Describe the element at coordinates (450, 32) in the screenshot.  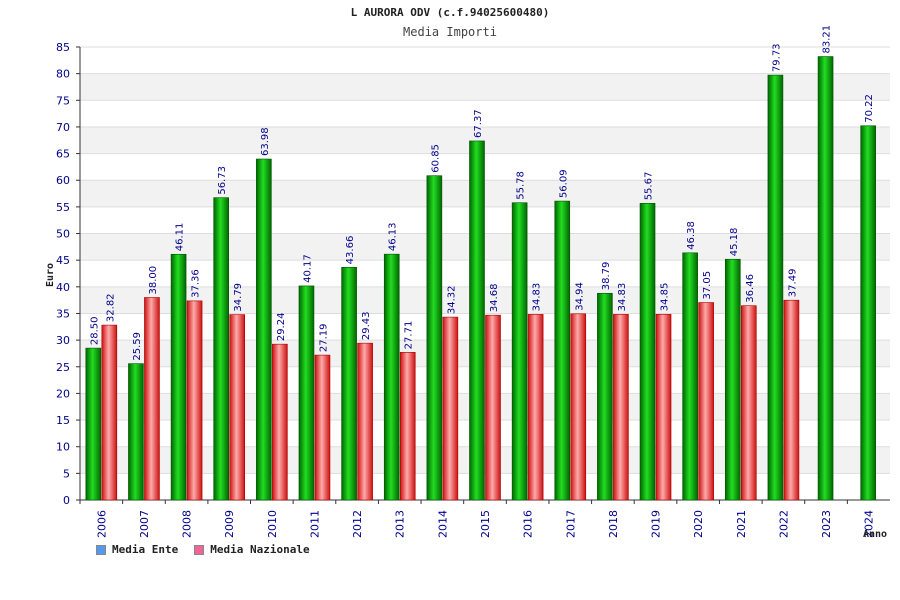
I see `chart-subtitle: Media Importi` at that location.